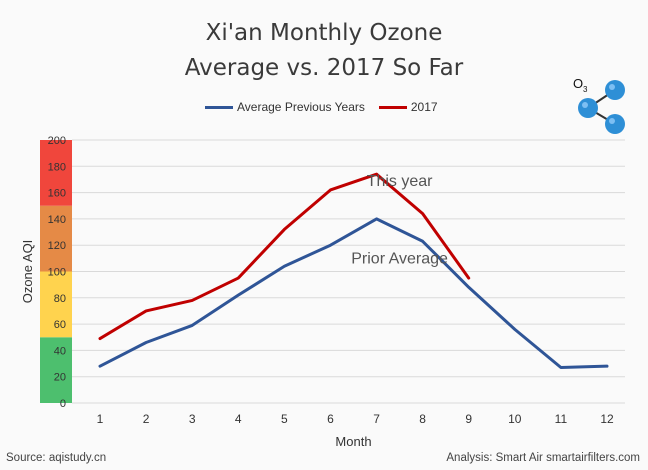  What do you see at coordinates (301, 107) in the screenshot?
I see `legend-label-average: Average Previous Years` at bounding box center [301, 107].